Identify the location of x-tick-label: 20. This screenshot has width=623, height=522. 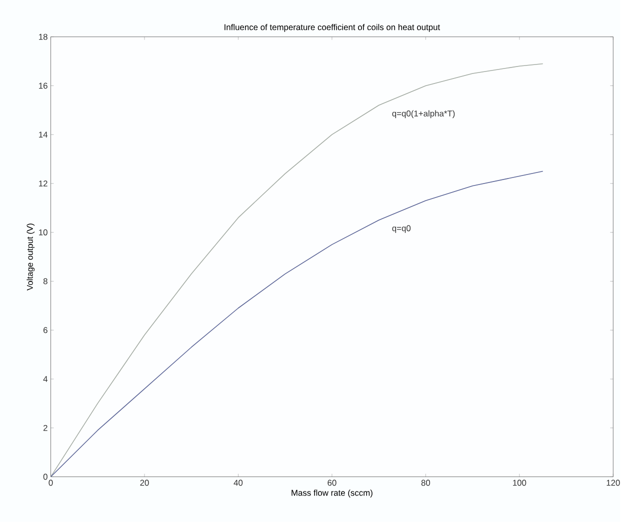
(144, 483).